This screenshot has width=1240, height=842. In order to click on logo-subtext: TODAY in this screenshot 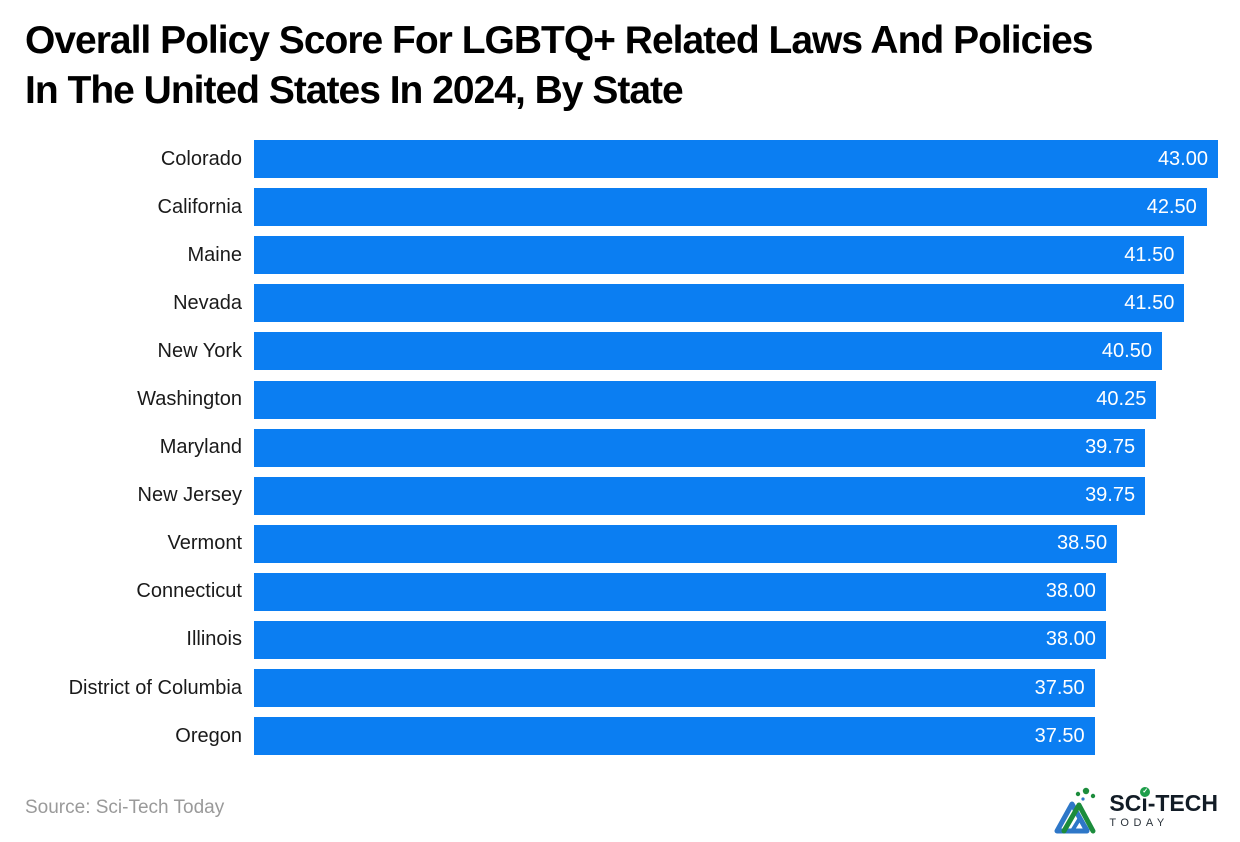, I will do `click(1139, 823)`.